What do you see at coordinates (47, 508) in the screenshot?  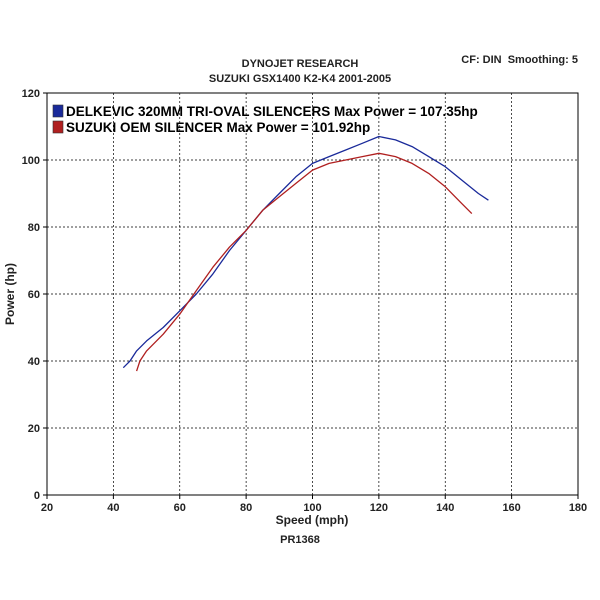 I see `x-tick-label: 20` at bounding box center [47, 508].